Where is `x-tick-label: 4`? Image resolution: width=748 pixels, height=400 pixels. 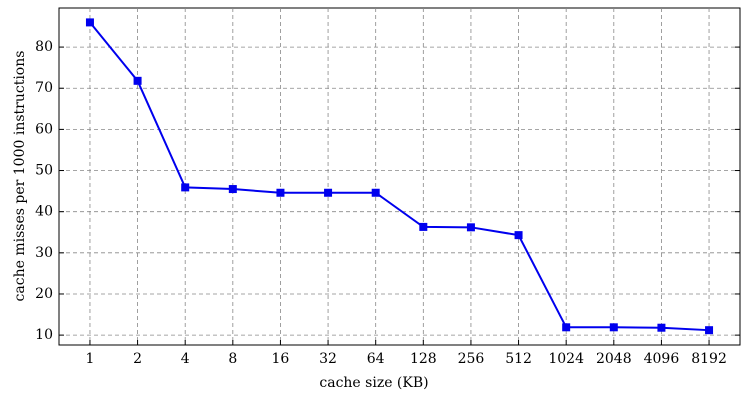
x-tick-label: 4 is located at coordinates (185, 359).